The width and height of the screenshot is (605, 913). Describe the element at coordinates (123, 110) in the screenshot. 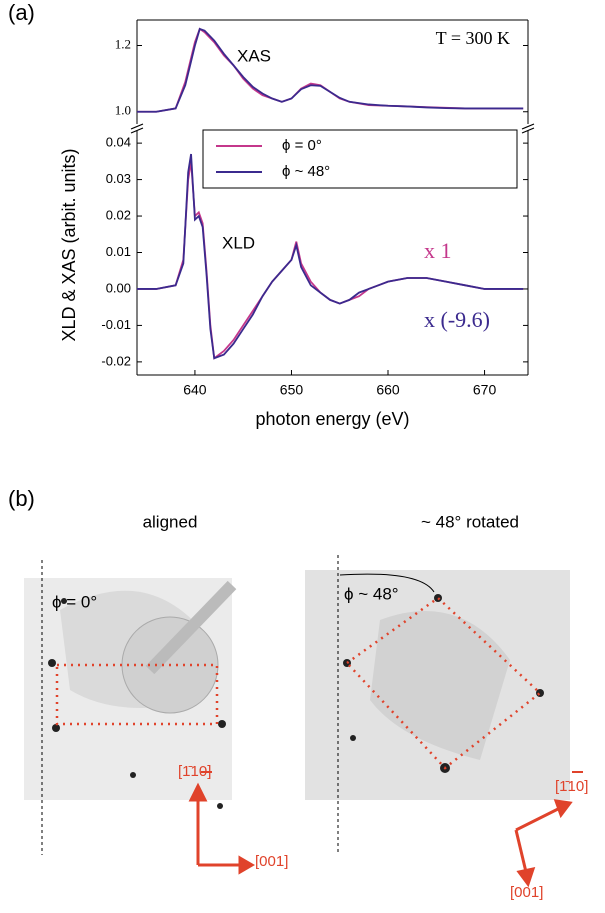

I see `y-tick-label: 1.0` at that location.